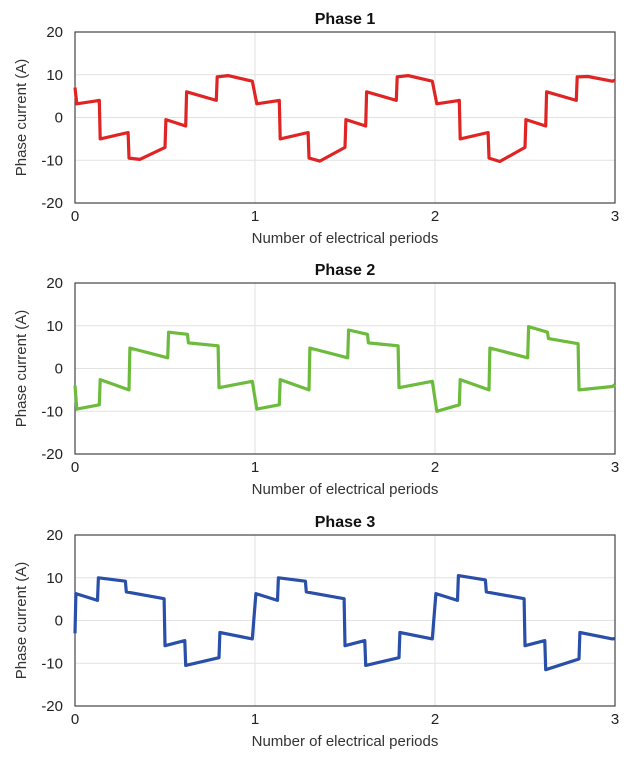  I want to click on chart-title: Phase 3, so click(345, 522).